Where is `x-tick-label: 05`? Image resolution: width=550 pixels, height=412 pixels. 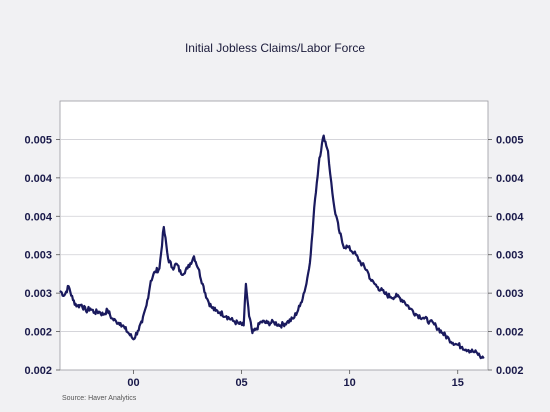 x-tick-label: 05 is located at coordinates (241, 383).